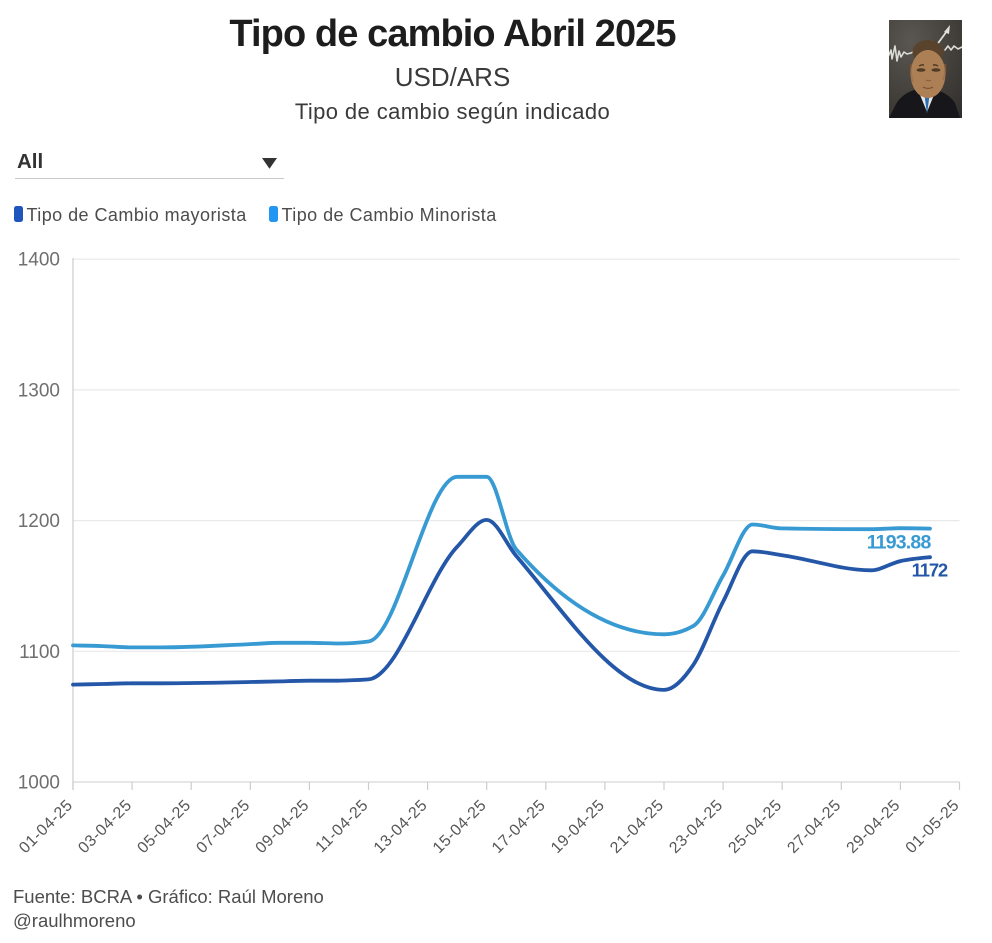  I want to click on svg-text: 21-04-25, so click(637, 827).